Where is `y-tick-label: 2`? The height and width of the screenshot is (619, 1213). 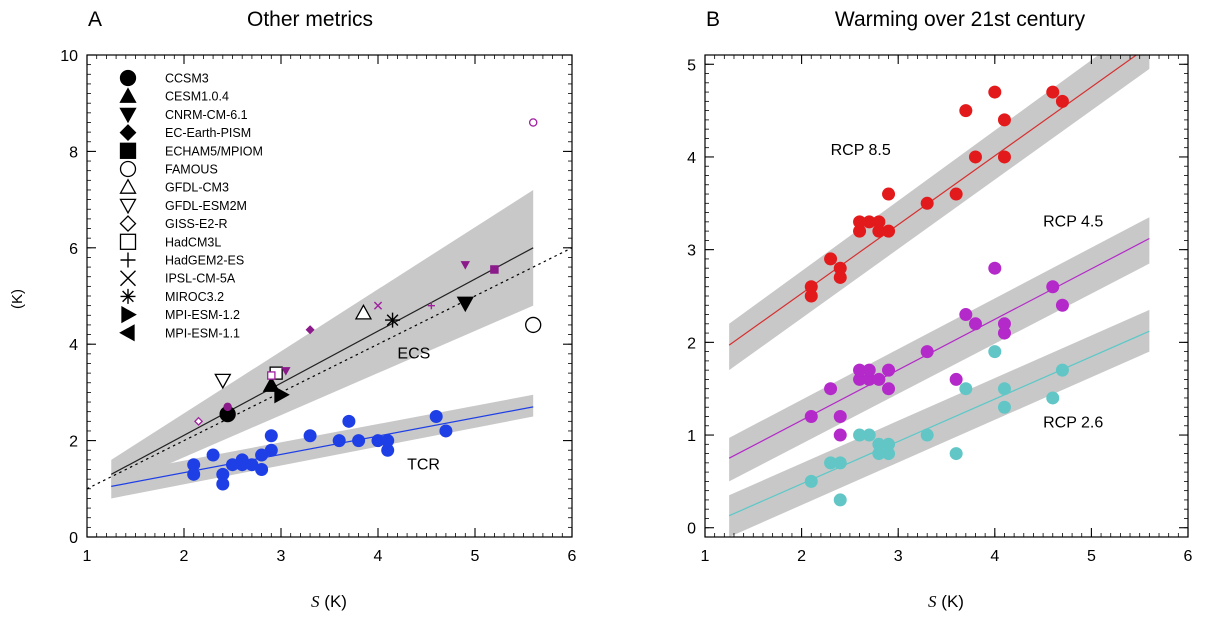 y-tick-label: 2 is located at coordinates (73, 442).